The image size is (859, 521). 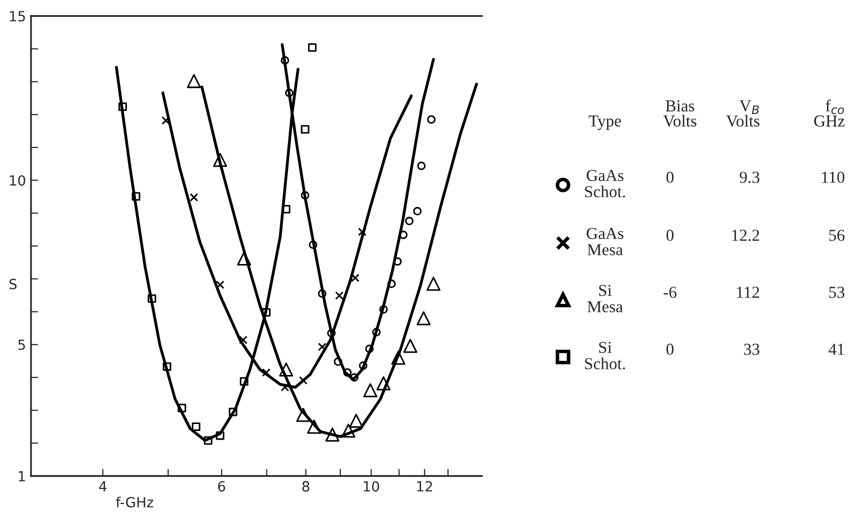 What do you see at coordinates (13, 284) in the screenshot?
I see `y-axis-title: S` at bounding box center [13, 284].